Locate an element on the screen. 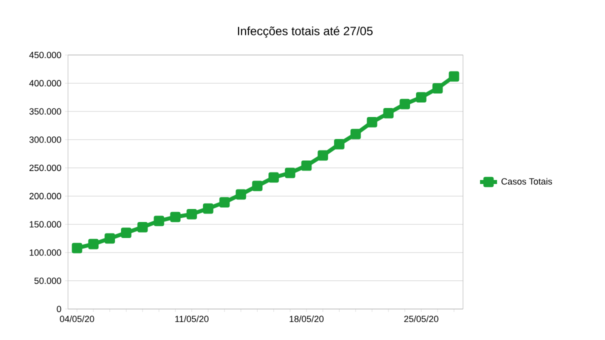 The height and width of the screenshot is (340, 605). legend-label: Casos Totais is located at coordinates (526, 181).